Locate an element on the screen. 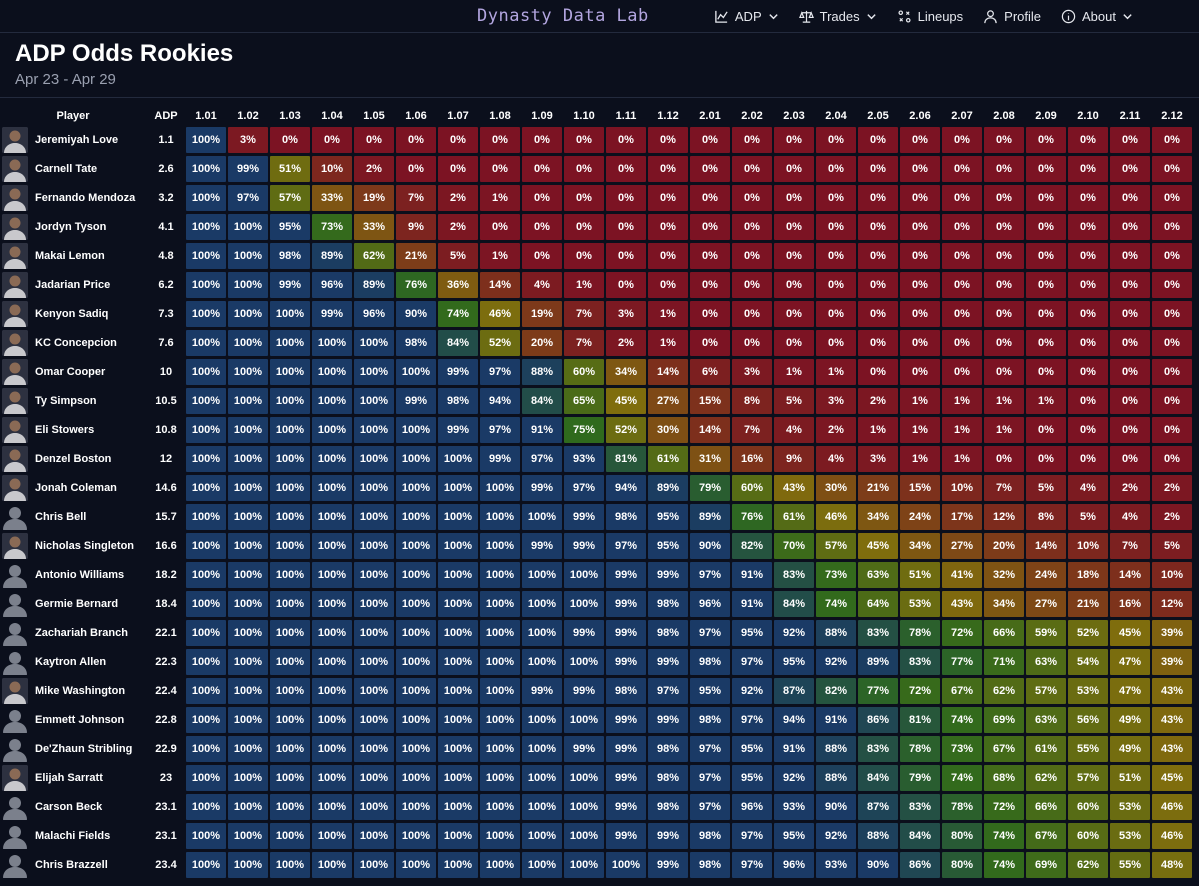 The width and height of the screenshot is (1199, 886). pick-column-header: 1.02 is located at coordinates (248, 116).